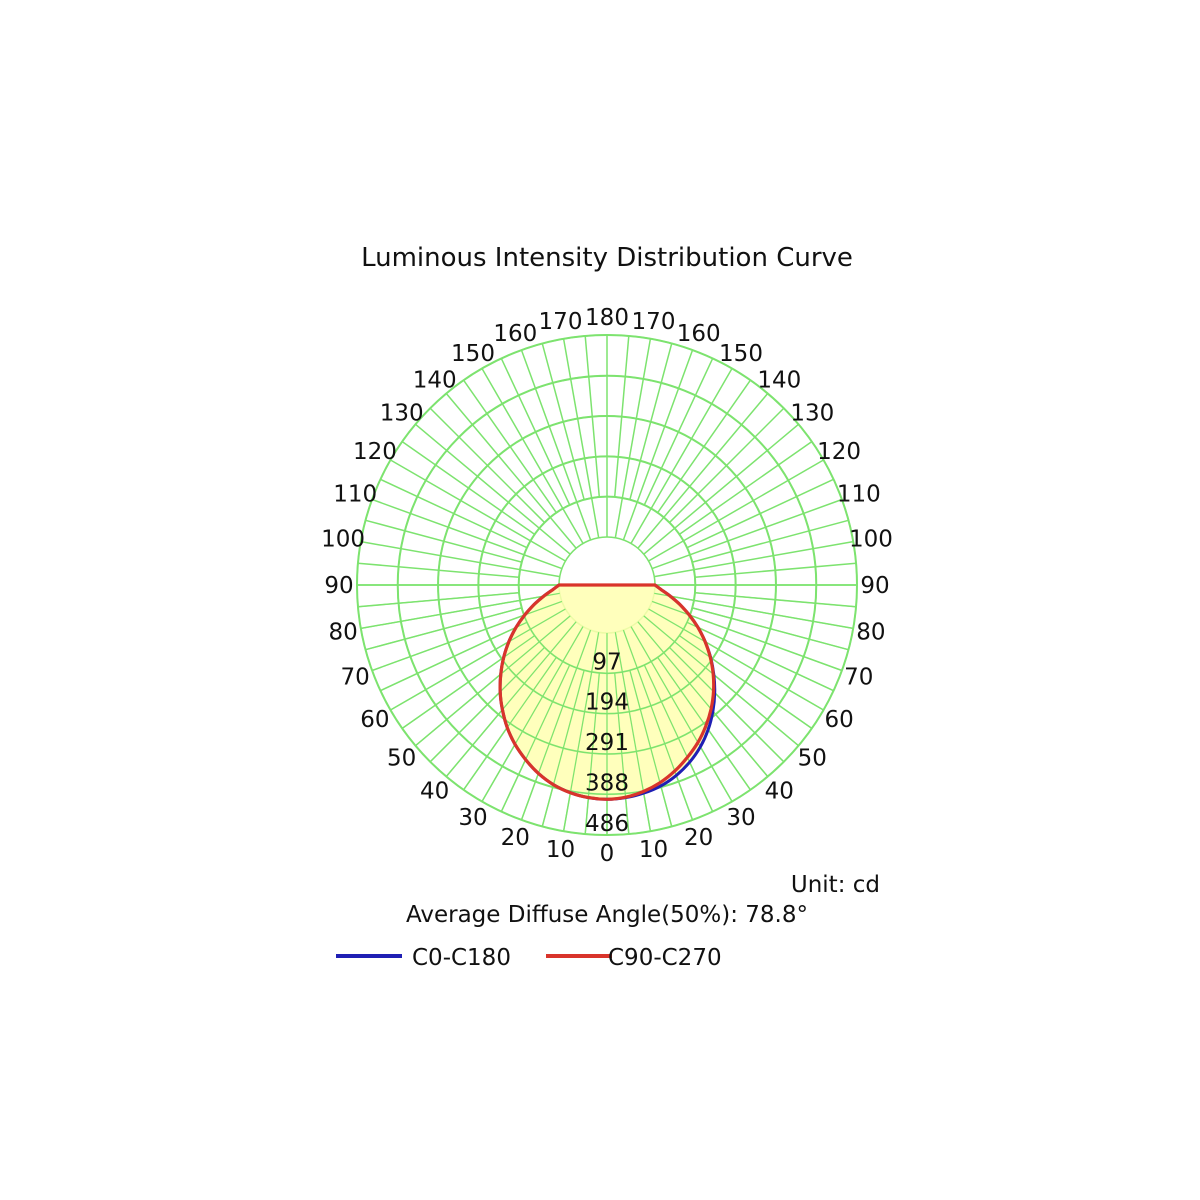 This screenshot has width=1200, height=1200. I want to click on grid-ring-overlay, so click(607, 585).